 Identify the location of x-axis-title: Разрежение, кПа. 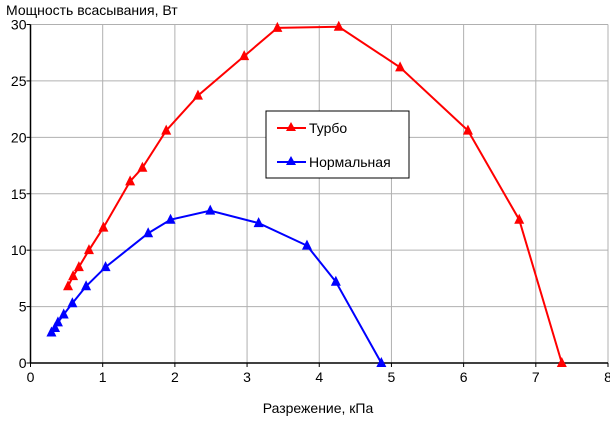
(318, 408).